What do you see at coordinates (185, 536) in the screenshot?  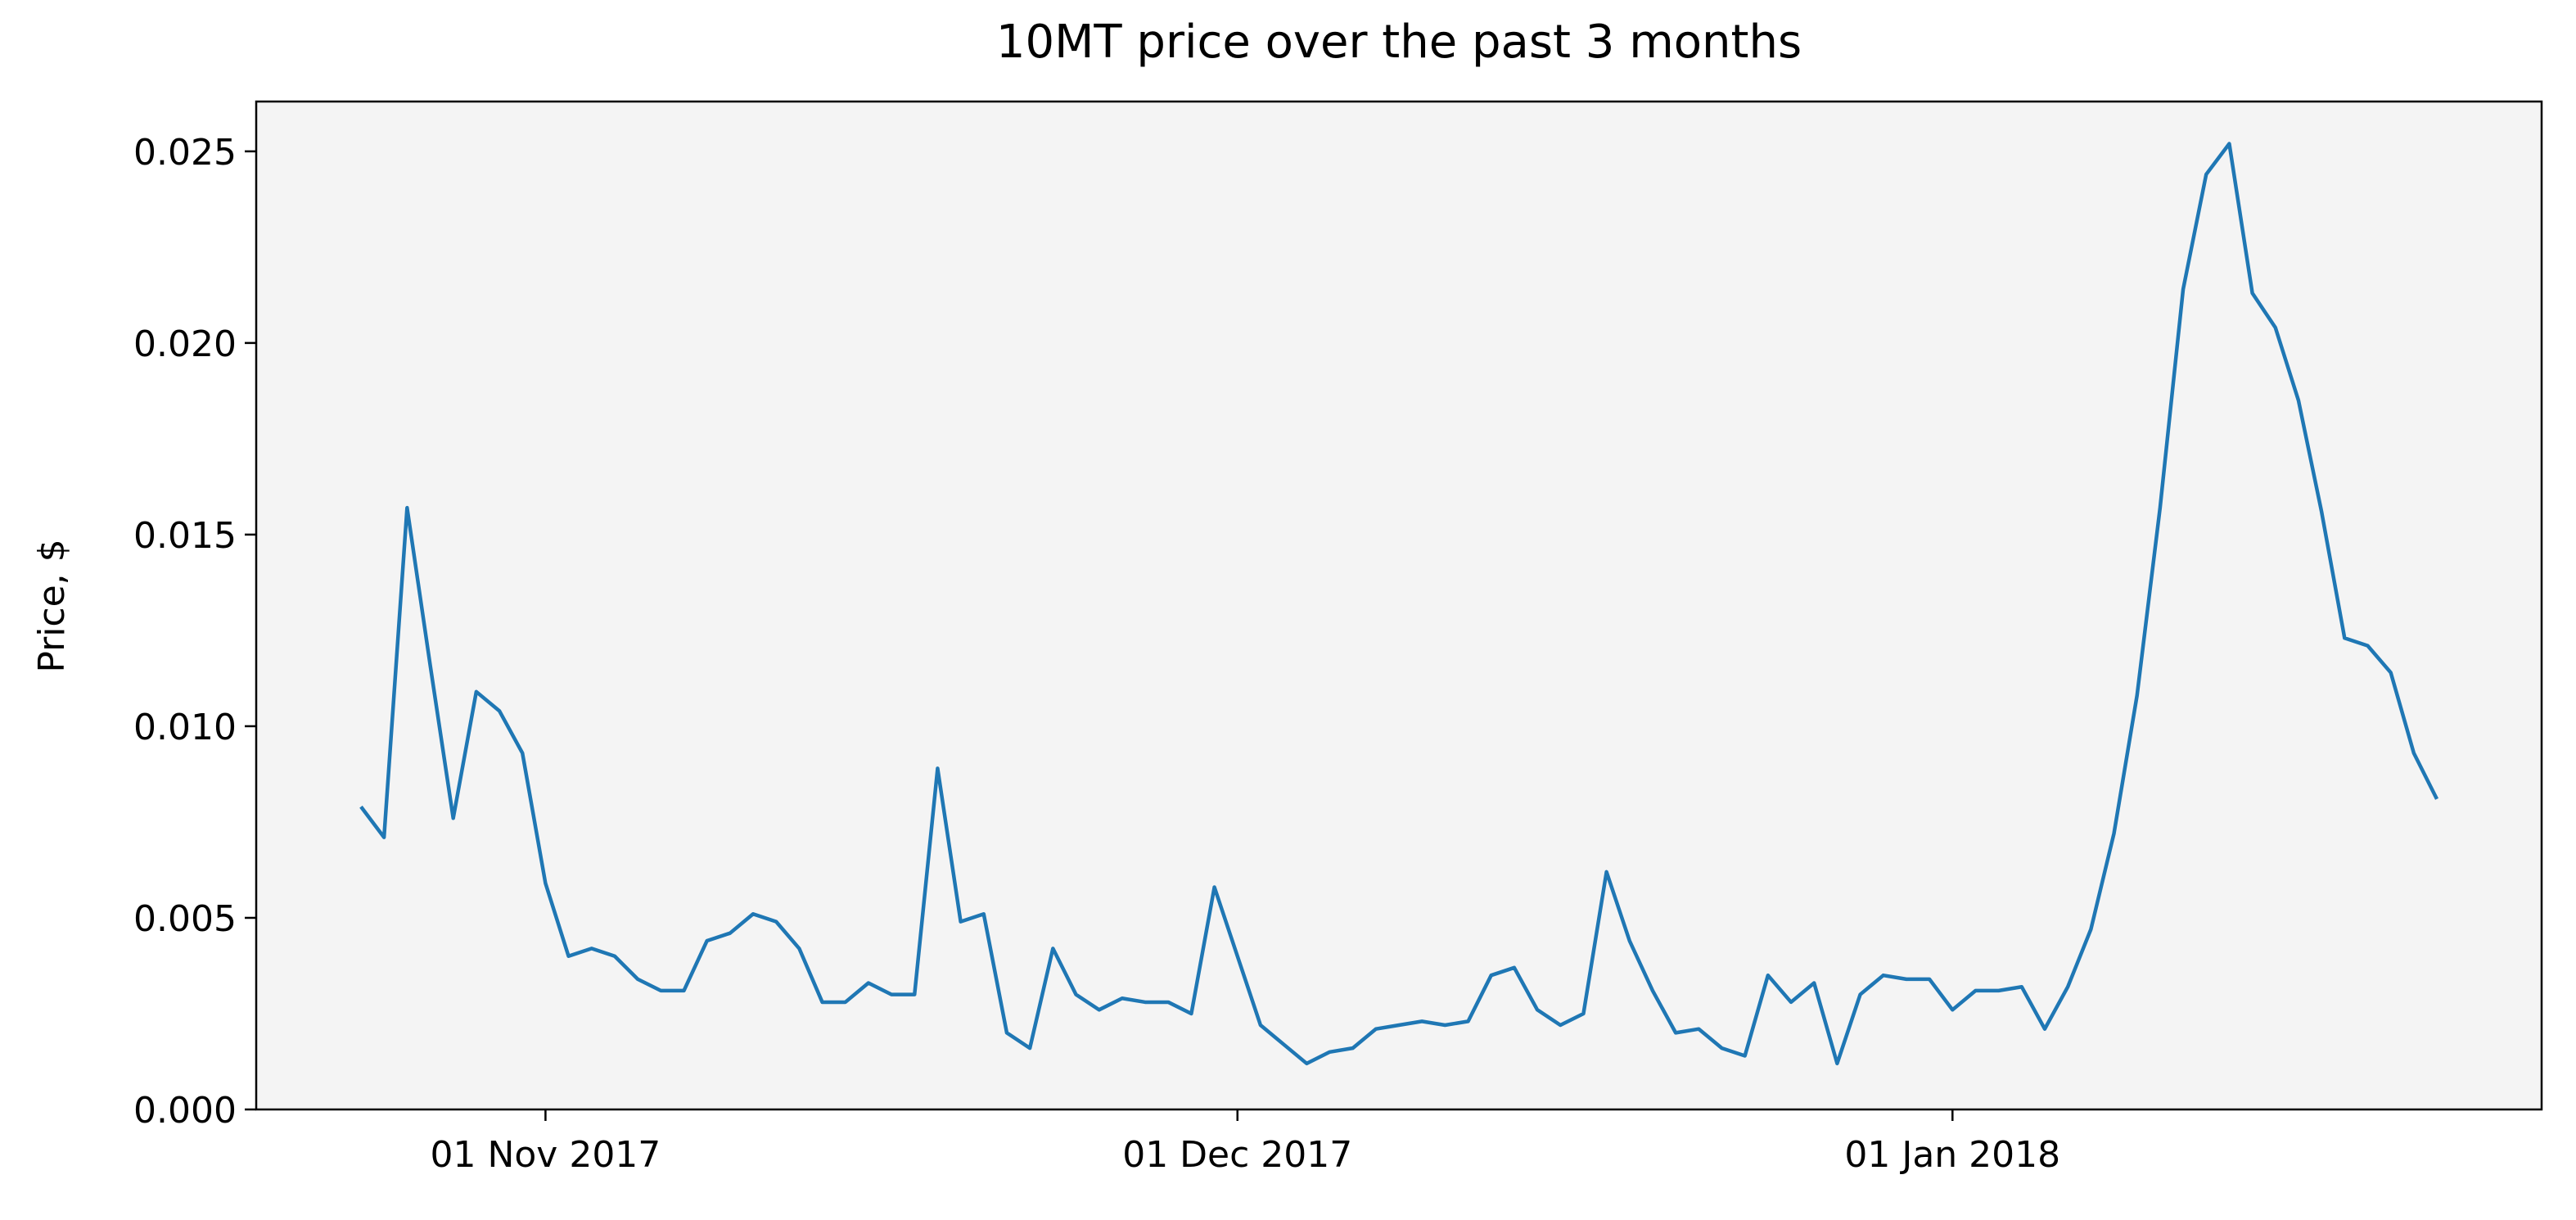 I see `y-tick-label: 0.015` at bounding box center [185, 536].